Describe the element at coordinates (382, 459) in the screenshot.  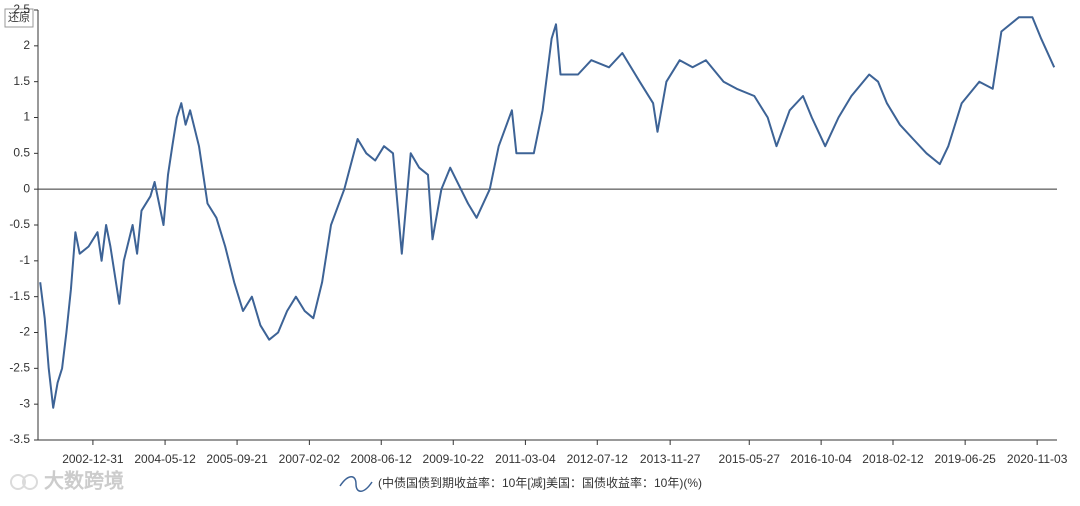
I see `x-tick-label: 2008-06-12` at that location.